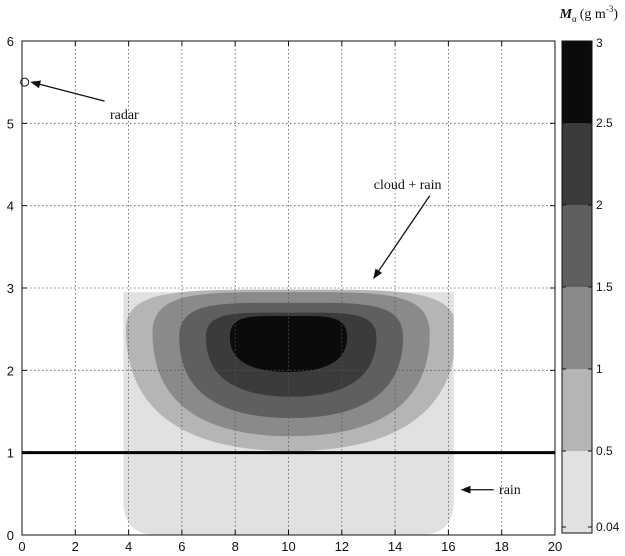 This screenshot has height=556, width=625. What do you see at coordinates (10, 370) in the screenshot?
I see `y-tick-label: 2` at bounding box center [10, 370].